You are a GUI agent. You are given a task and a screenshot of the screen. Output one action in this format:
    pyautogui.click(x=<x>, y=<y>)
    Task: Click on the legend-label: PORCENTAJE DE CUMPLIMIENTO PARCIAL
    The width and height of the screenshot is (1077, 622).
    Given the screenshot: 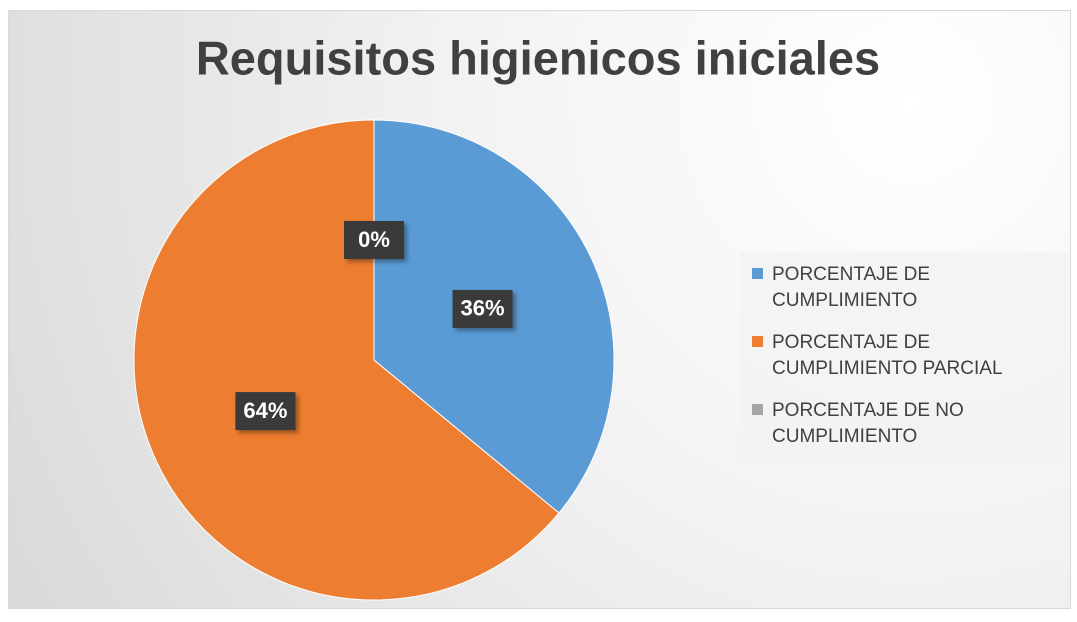 What is the action you would take?
    pyautogui.click(x=887, y=355)
    